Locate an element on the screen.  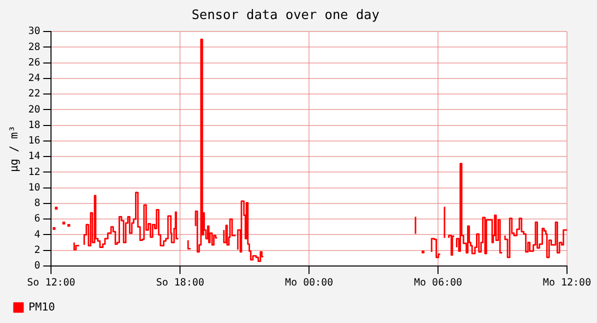
x-tick-label: Mo 00:00 is located at coordinates (309, 283).